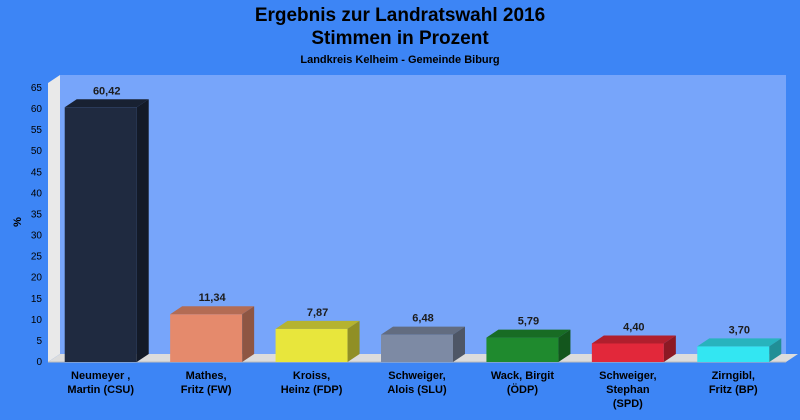 The width and height of the screenshot is (800, 420). I want to click on y-tick-label: 30, so click(37, 236).